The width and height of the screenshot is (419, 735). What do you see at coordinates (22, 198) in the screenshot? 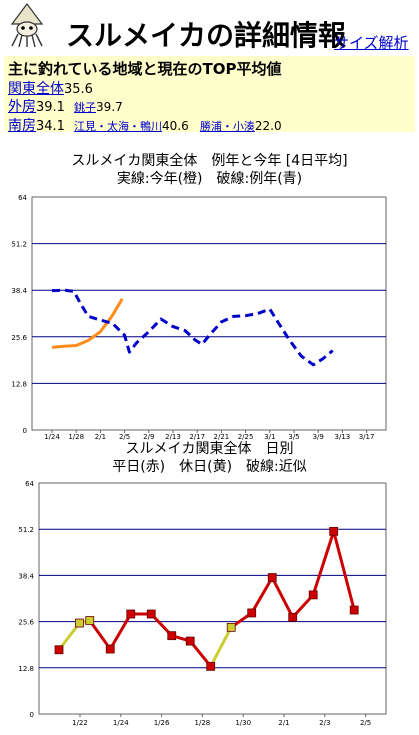
I see `chart1-y-tick-label: 64` at bounding box center [22, 198].